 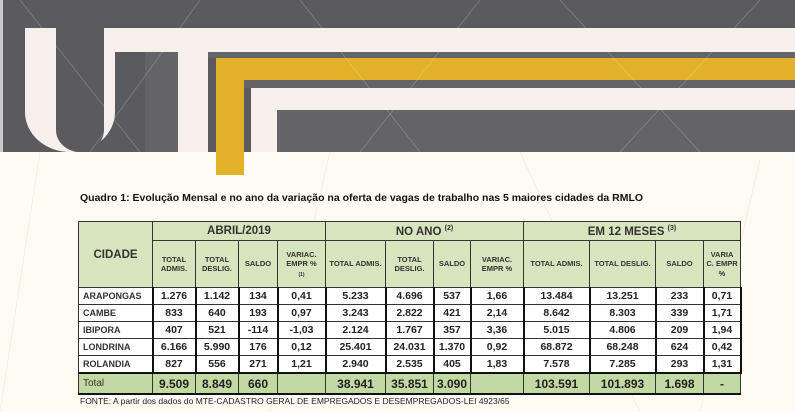 What do you see at coordinates (497, 264) in the screenshot?
I see `col-header: VARIAC. EMPR %` at bounding box center [497, 264].